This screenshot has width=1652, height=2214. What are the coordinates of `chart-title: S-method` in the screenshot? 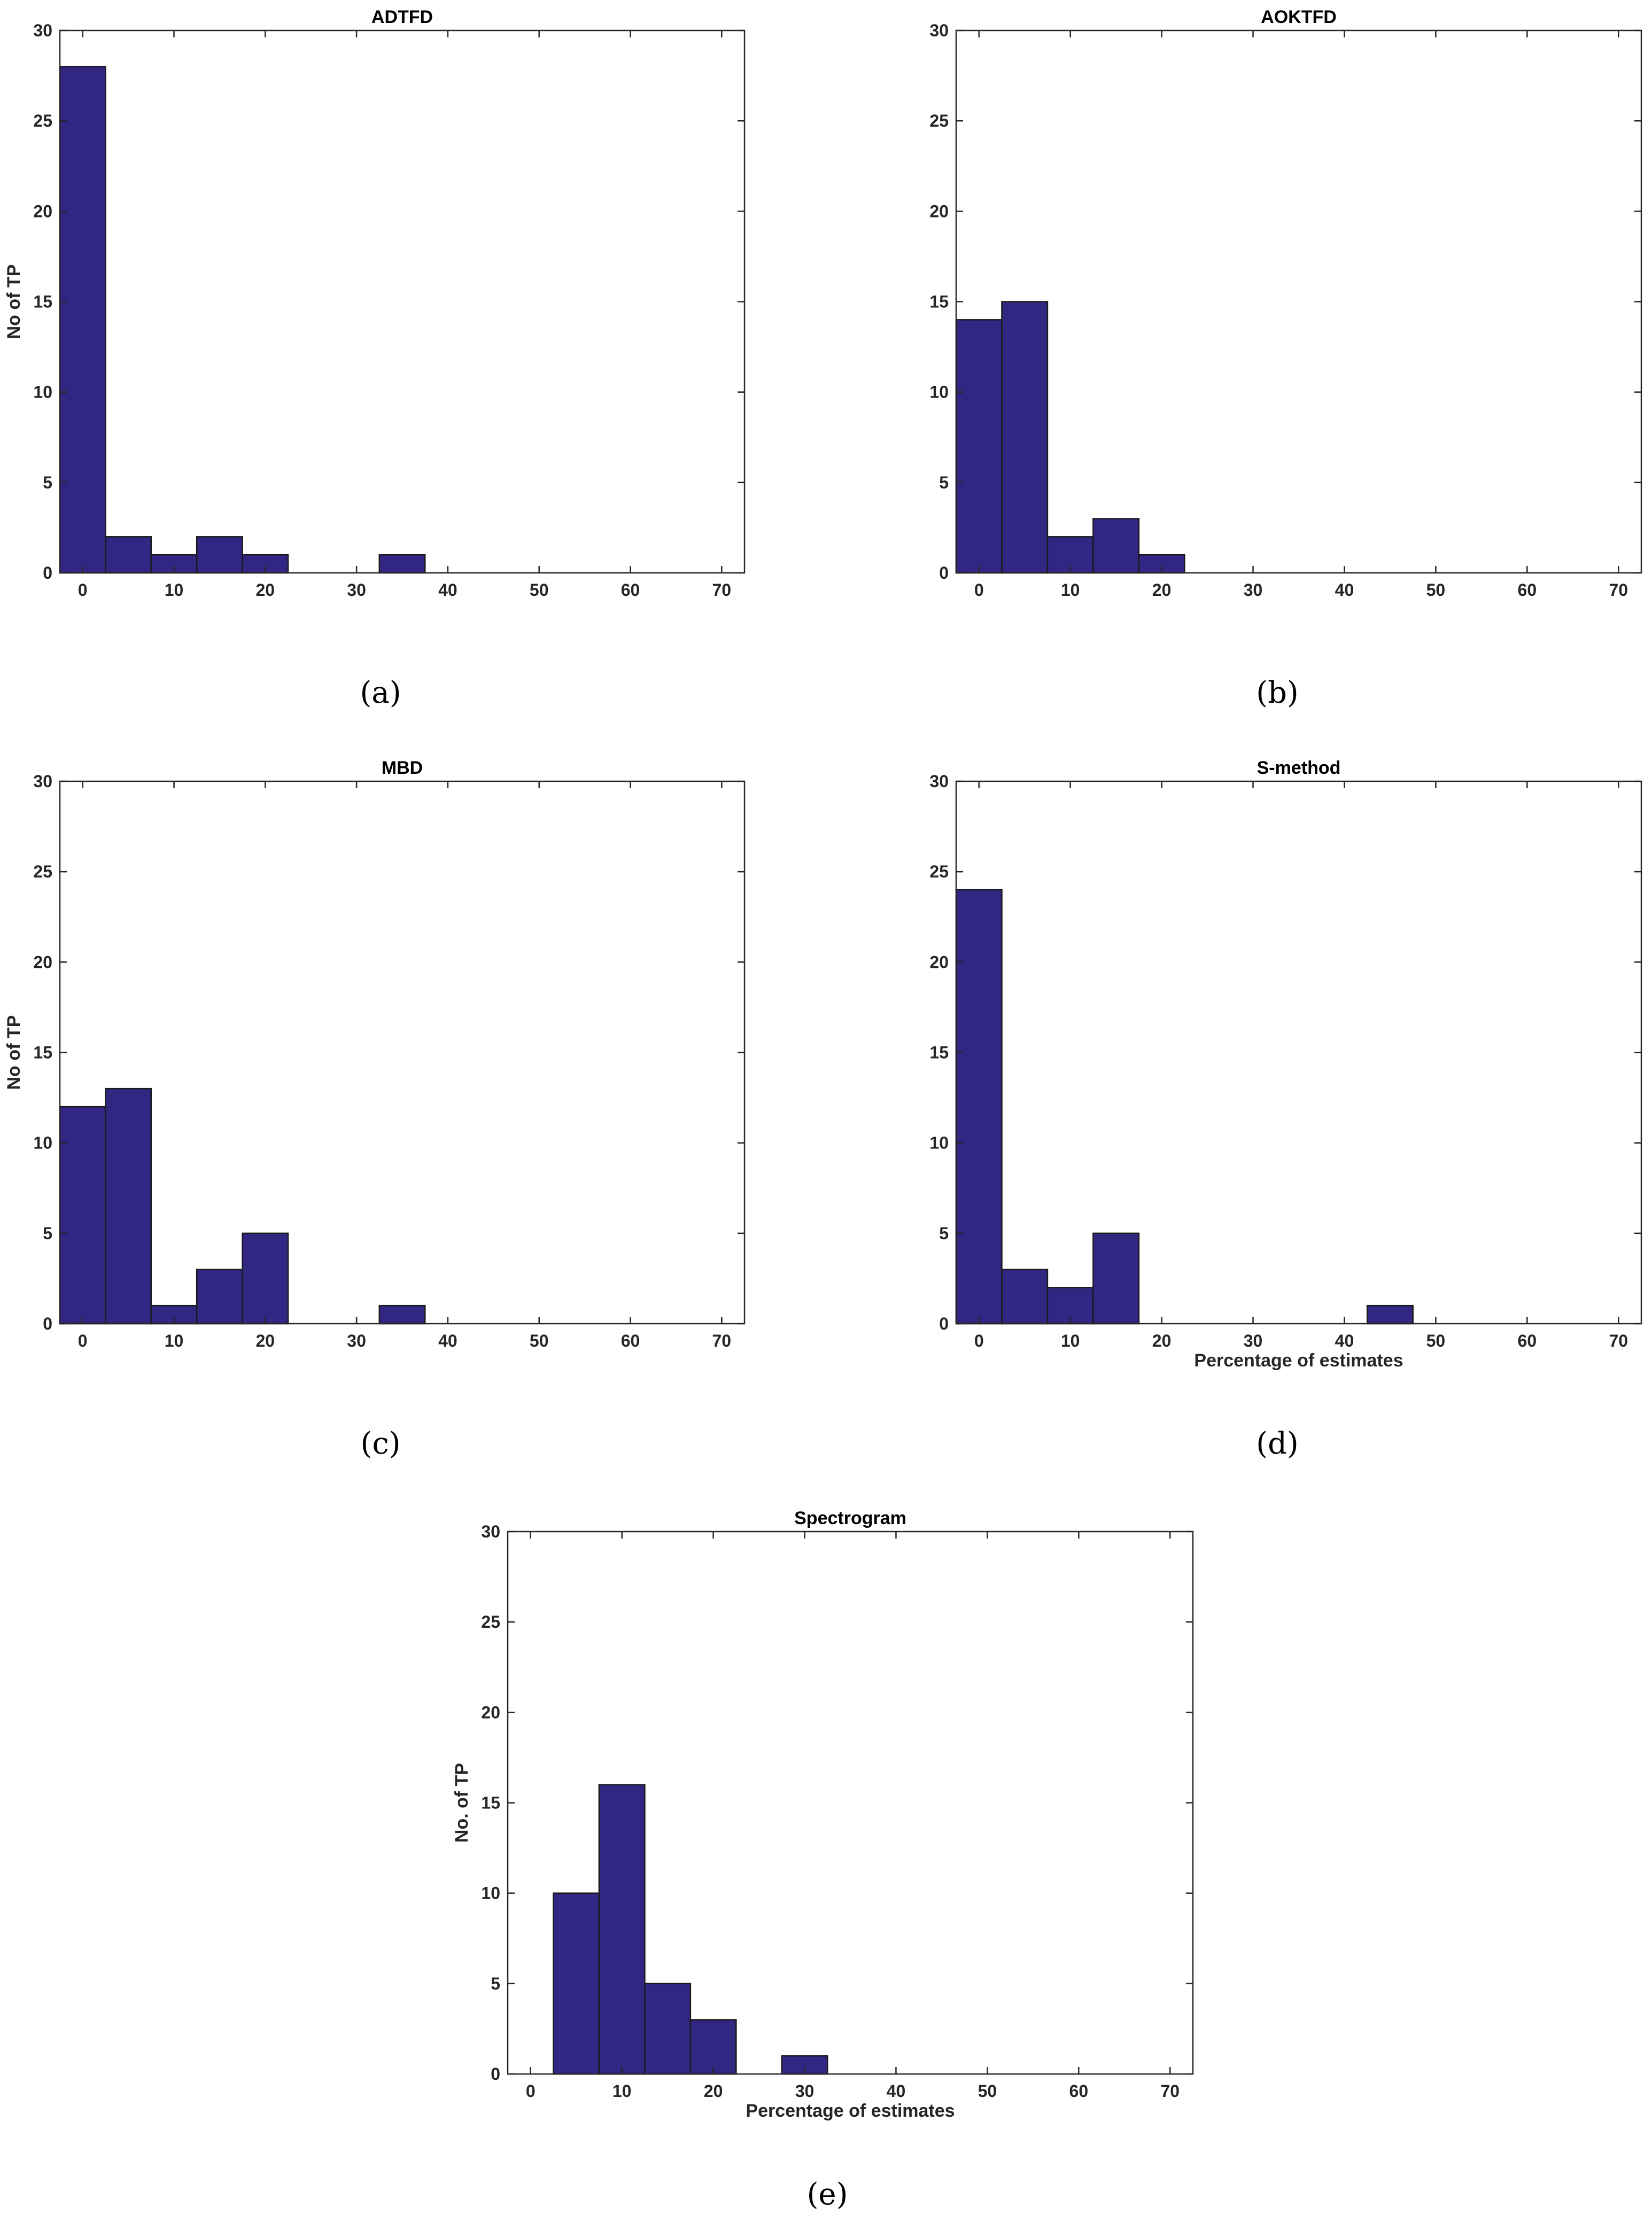 It's located at (1299, 768).